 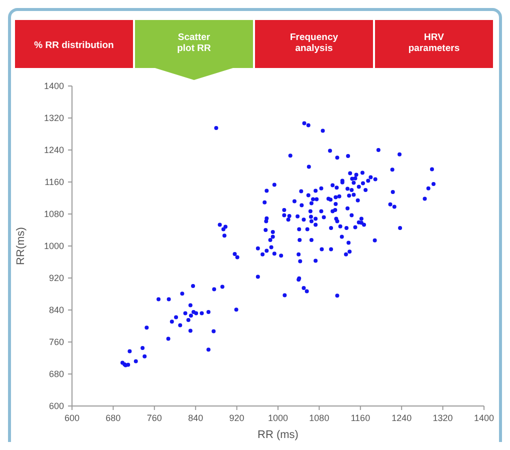 I want to click on y-tick-label: 1000, so click(x=54, y=246).